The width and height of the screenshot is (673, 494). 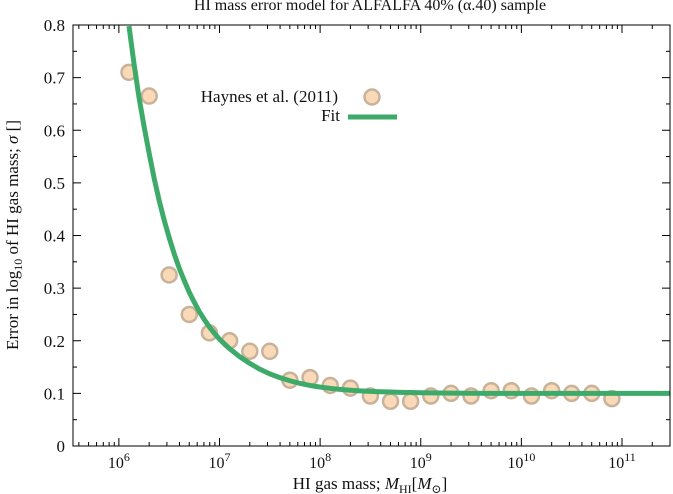 What do you see at coordinates (521, 461) in the screenshot?
I see `x-tick-label: 10¹⁰` at bounding box center [521, 461].